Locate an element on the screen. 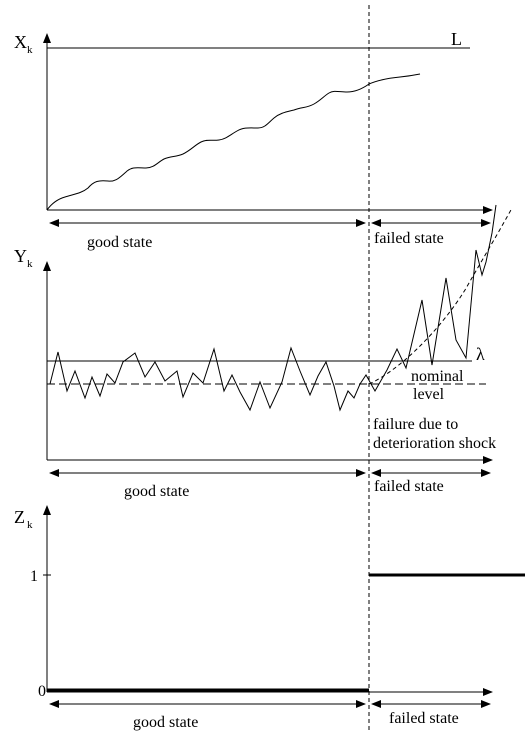  z-good-state-label: good state is located at coordinates (165, 722).